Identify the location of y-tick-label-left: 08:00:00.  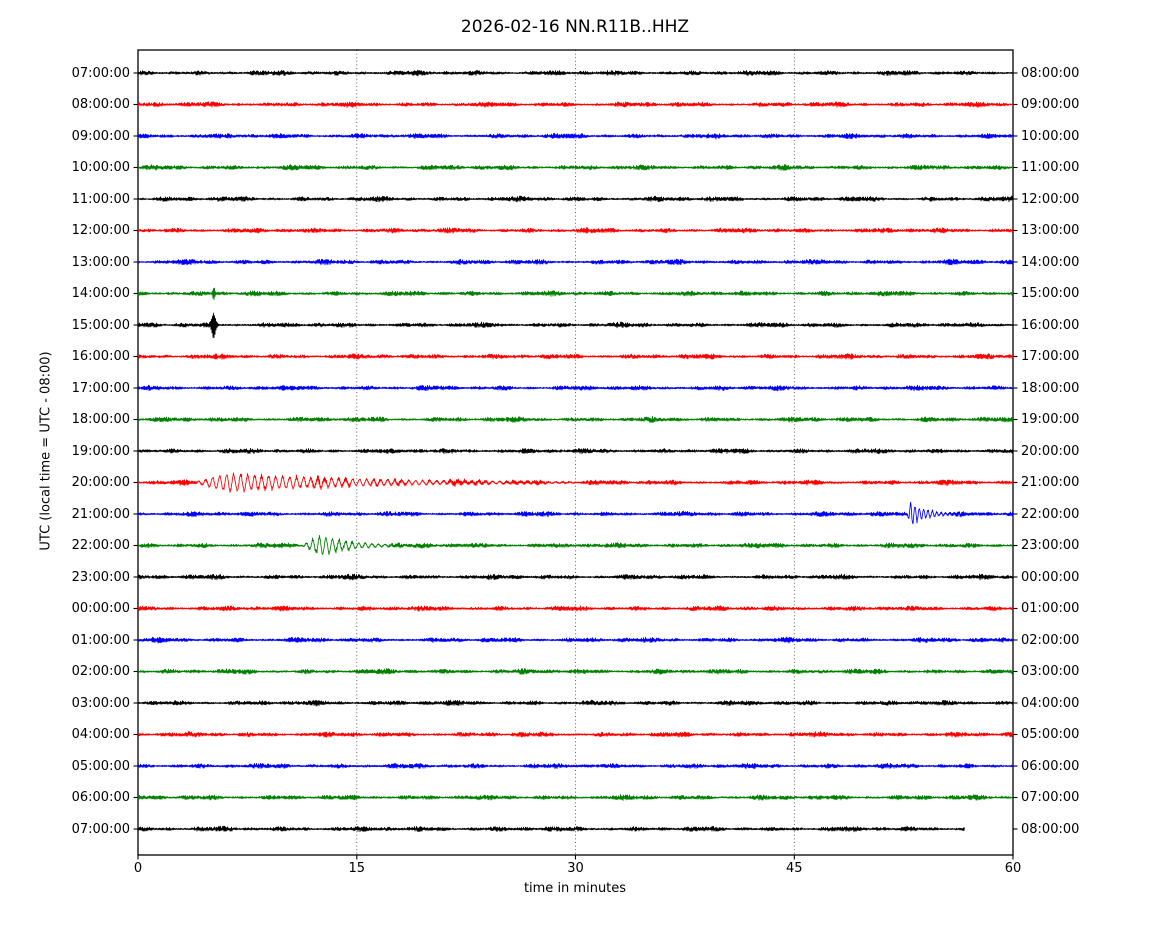
(100, 104).